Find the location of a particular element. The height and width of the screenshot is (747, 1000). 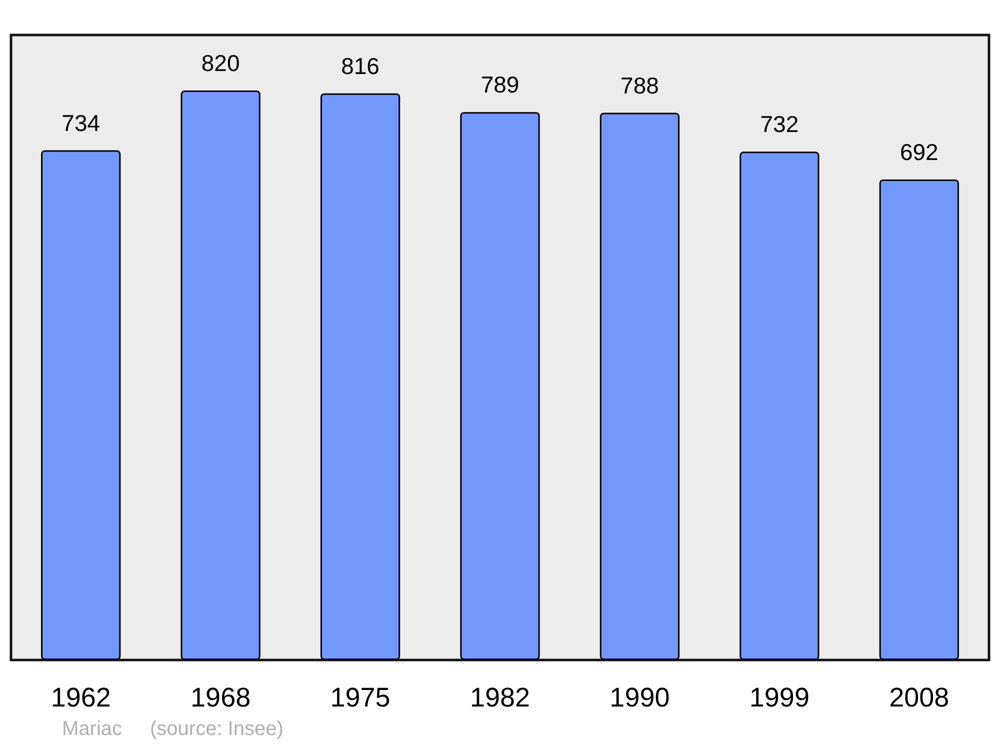

data-label: 816 is located at coordinates (360, 65).